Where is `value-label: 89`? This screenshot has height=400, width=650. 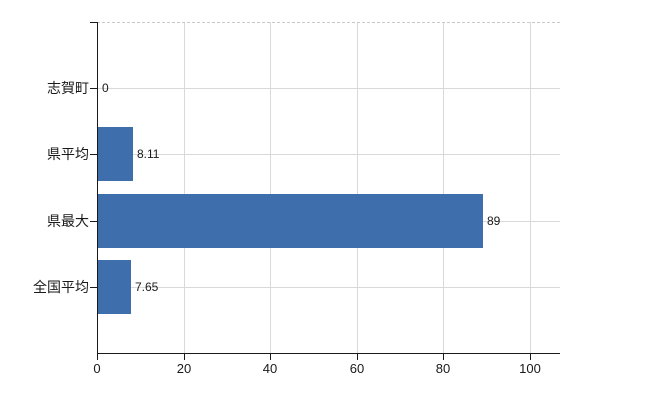
value-label: 89 is located at coordinates (494, 221).